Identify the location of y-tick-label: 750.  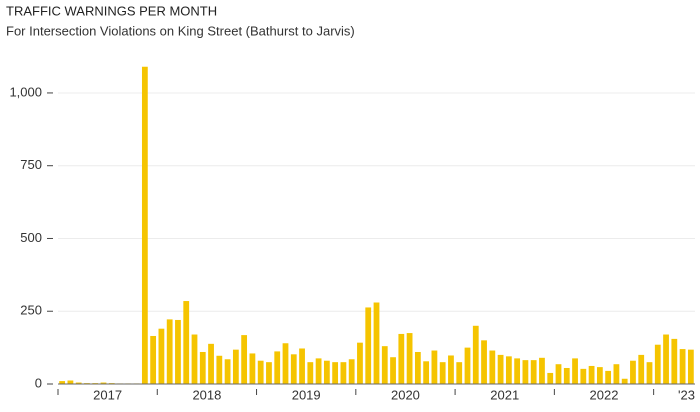
(31, 164).